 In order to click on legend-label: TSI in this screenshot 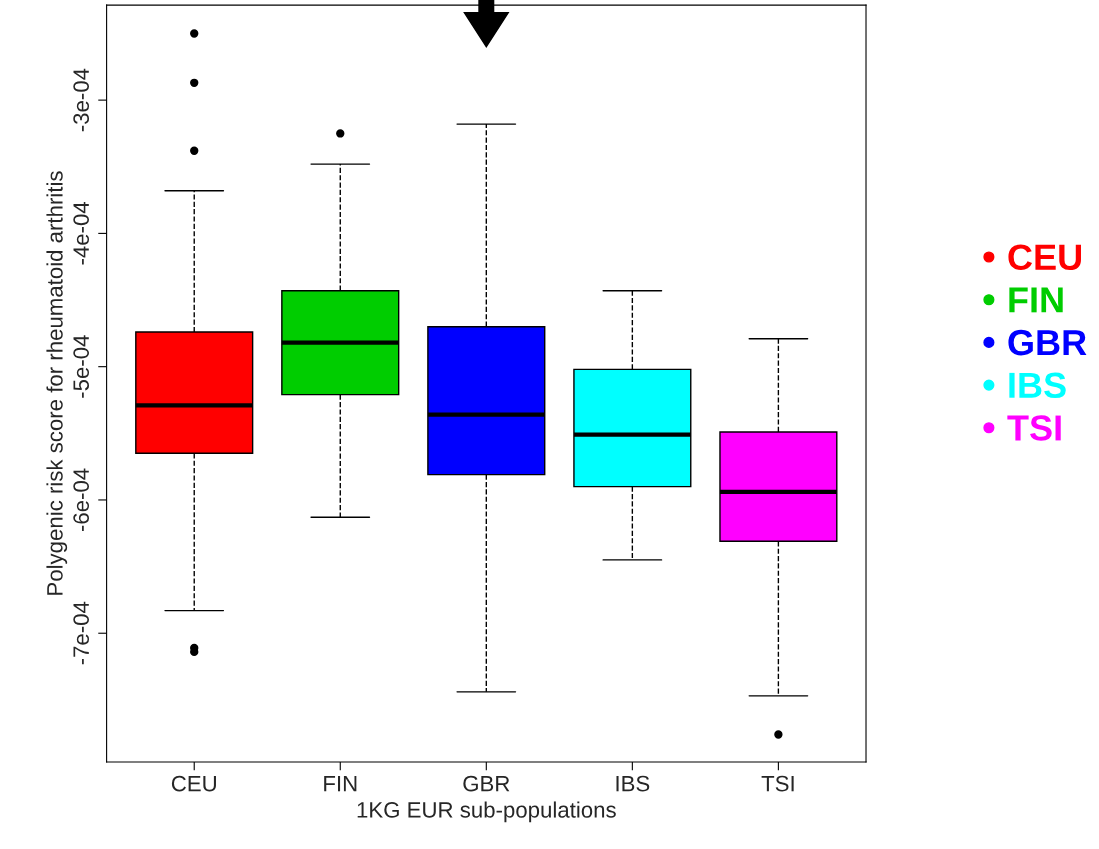, I will do `click(1034, 428)`.